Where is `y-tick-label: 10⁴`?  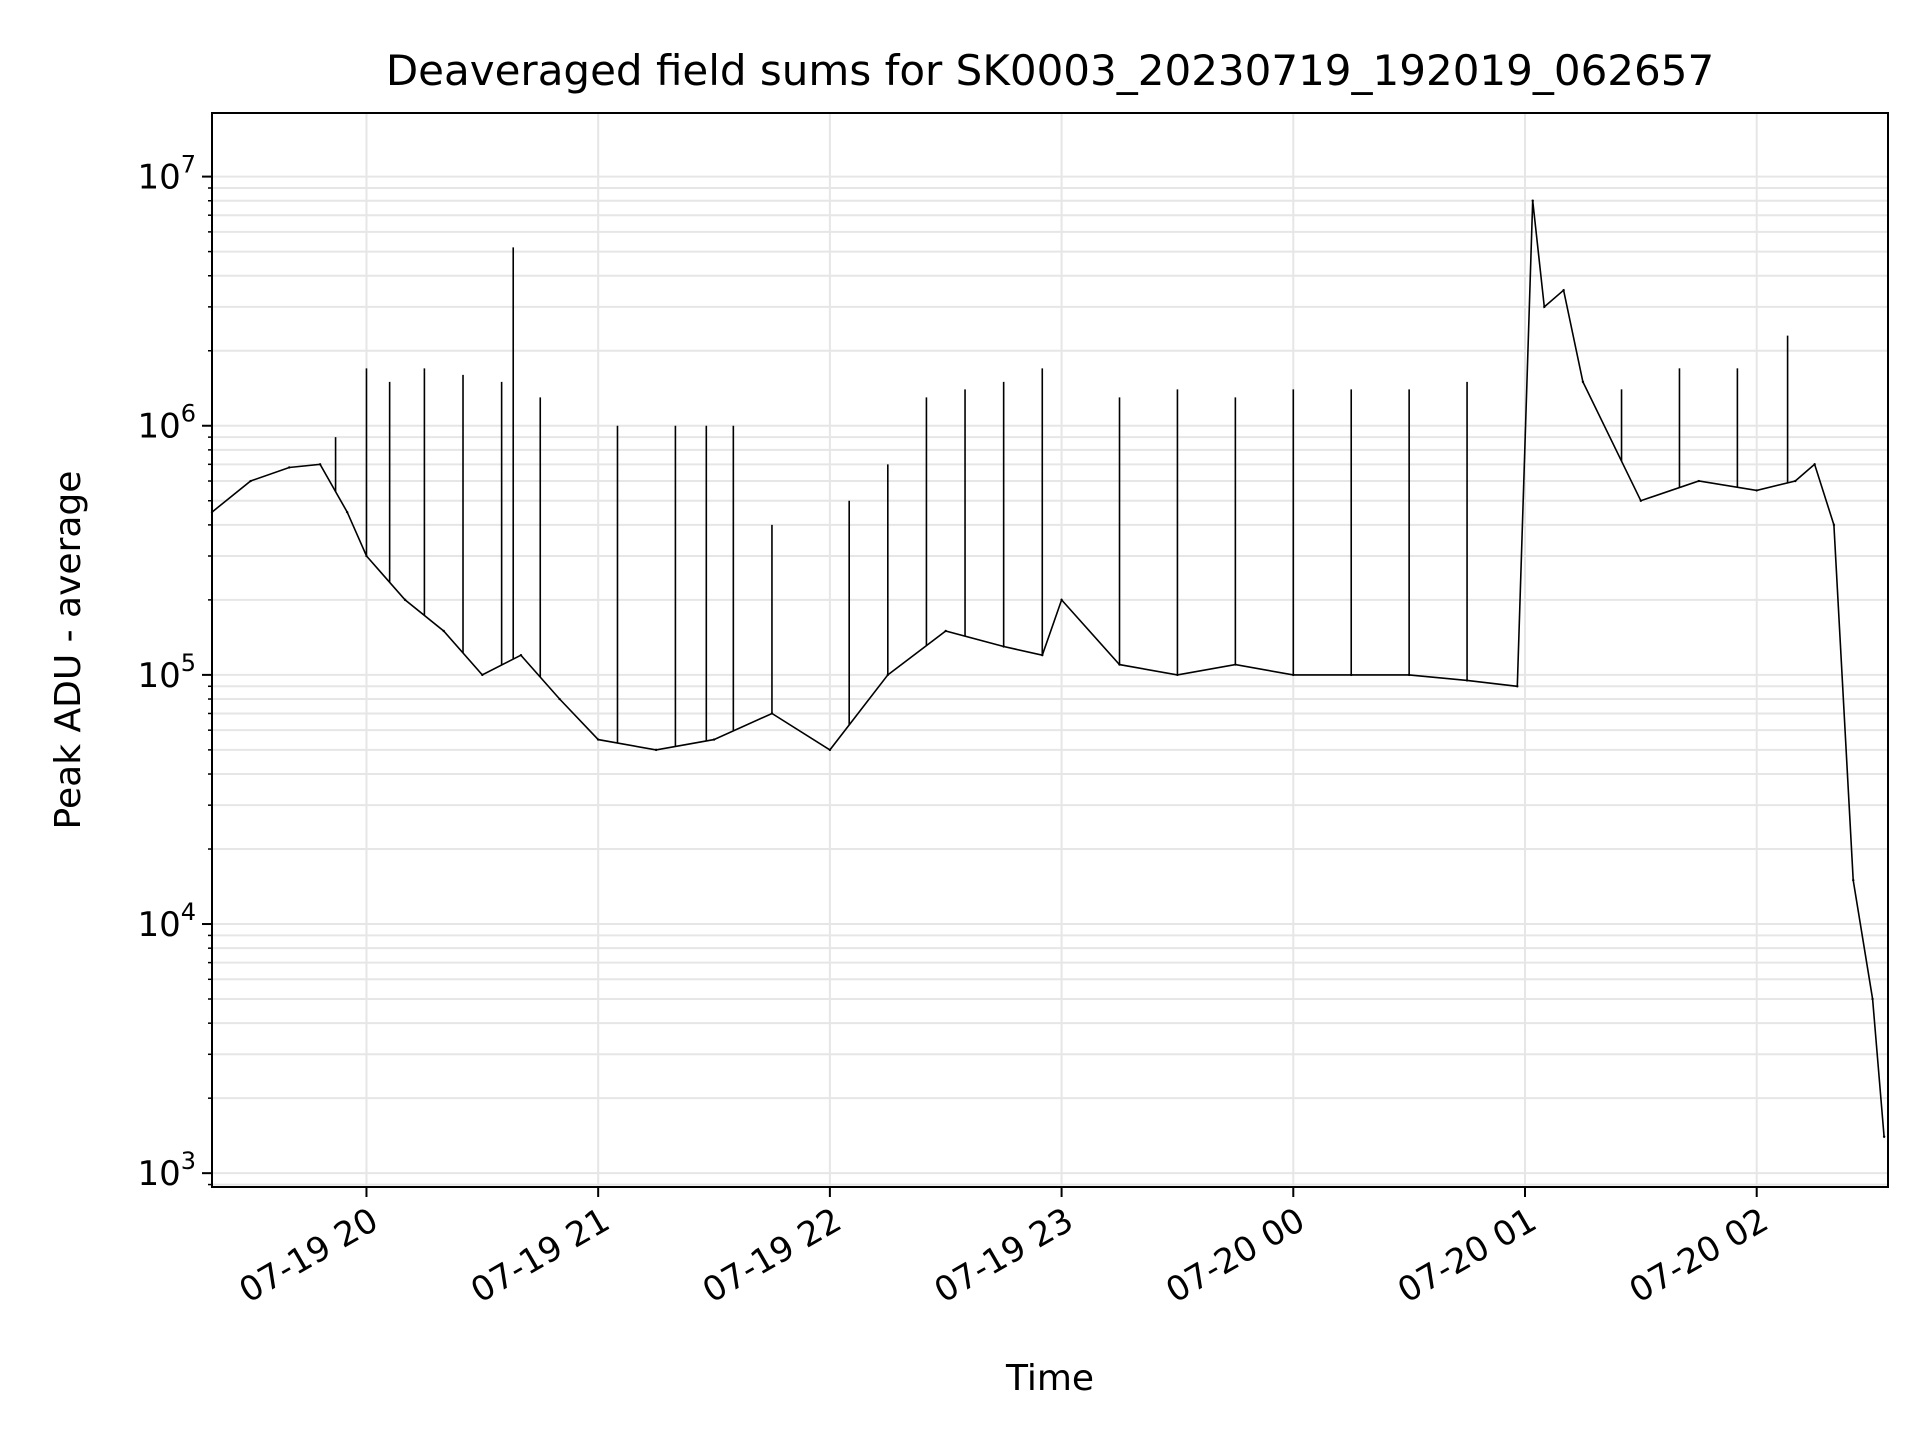 y-tick-label: 10⁴ is located at coordinates (166, 921).